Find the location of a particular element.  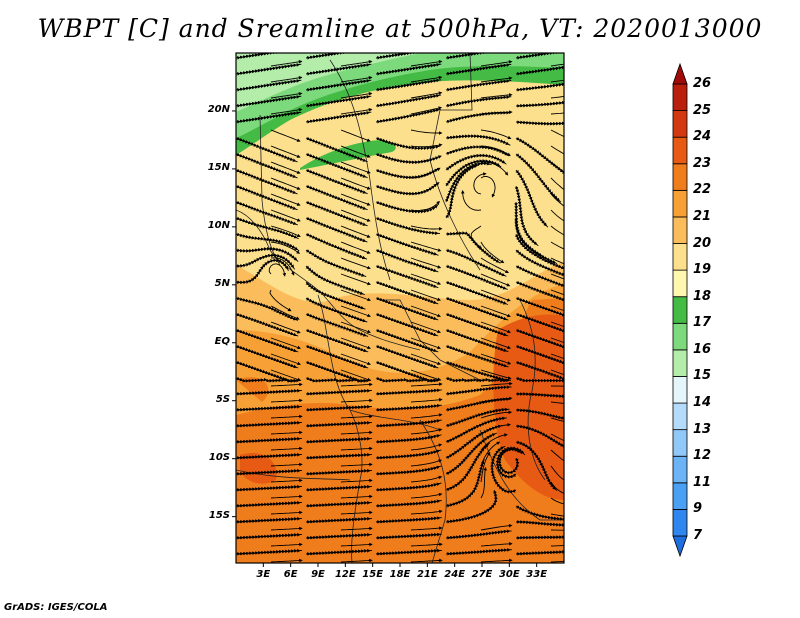

lon-tick-label: 24E is located at coordinates (455, 574).